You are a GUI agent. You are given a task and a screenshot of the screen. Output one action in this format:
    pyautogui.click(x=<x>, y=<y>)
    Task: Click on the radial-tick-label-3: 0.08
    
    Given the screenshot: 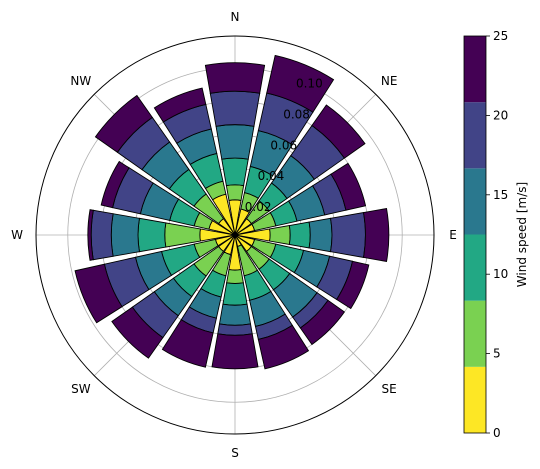 What is the action you would take?
    pyautogui.click(x=296, y=114)
    